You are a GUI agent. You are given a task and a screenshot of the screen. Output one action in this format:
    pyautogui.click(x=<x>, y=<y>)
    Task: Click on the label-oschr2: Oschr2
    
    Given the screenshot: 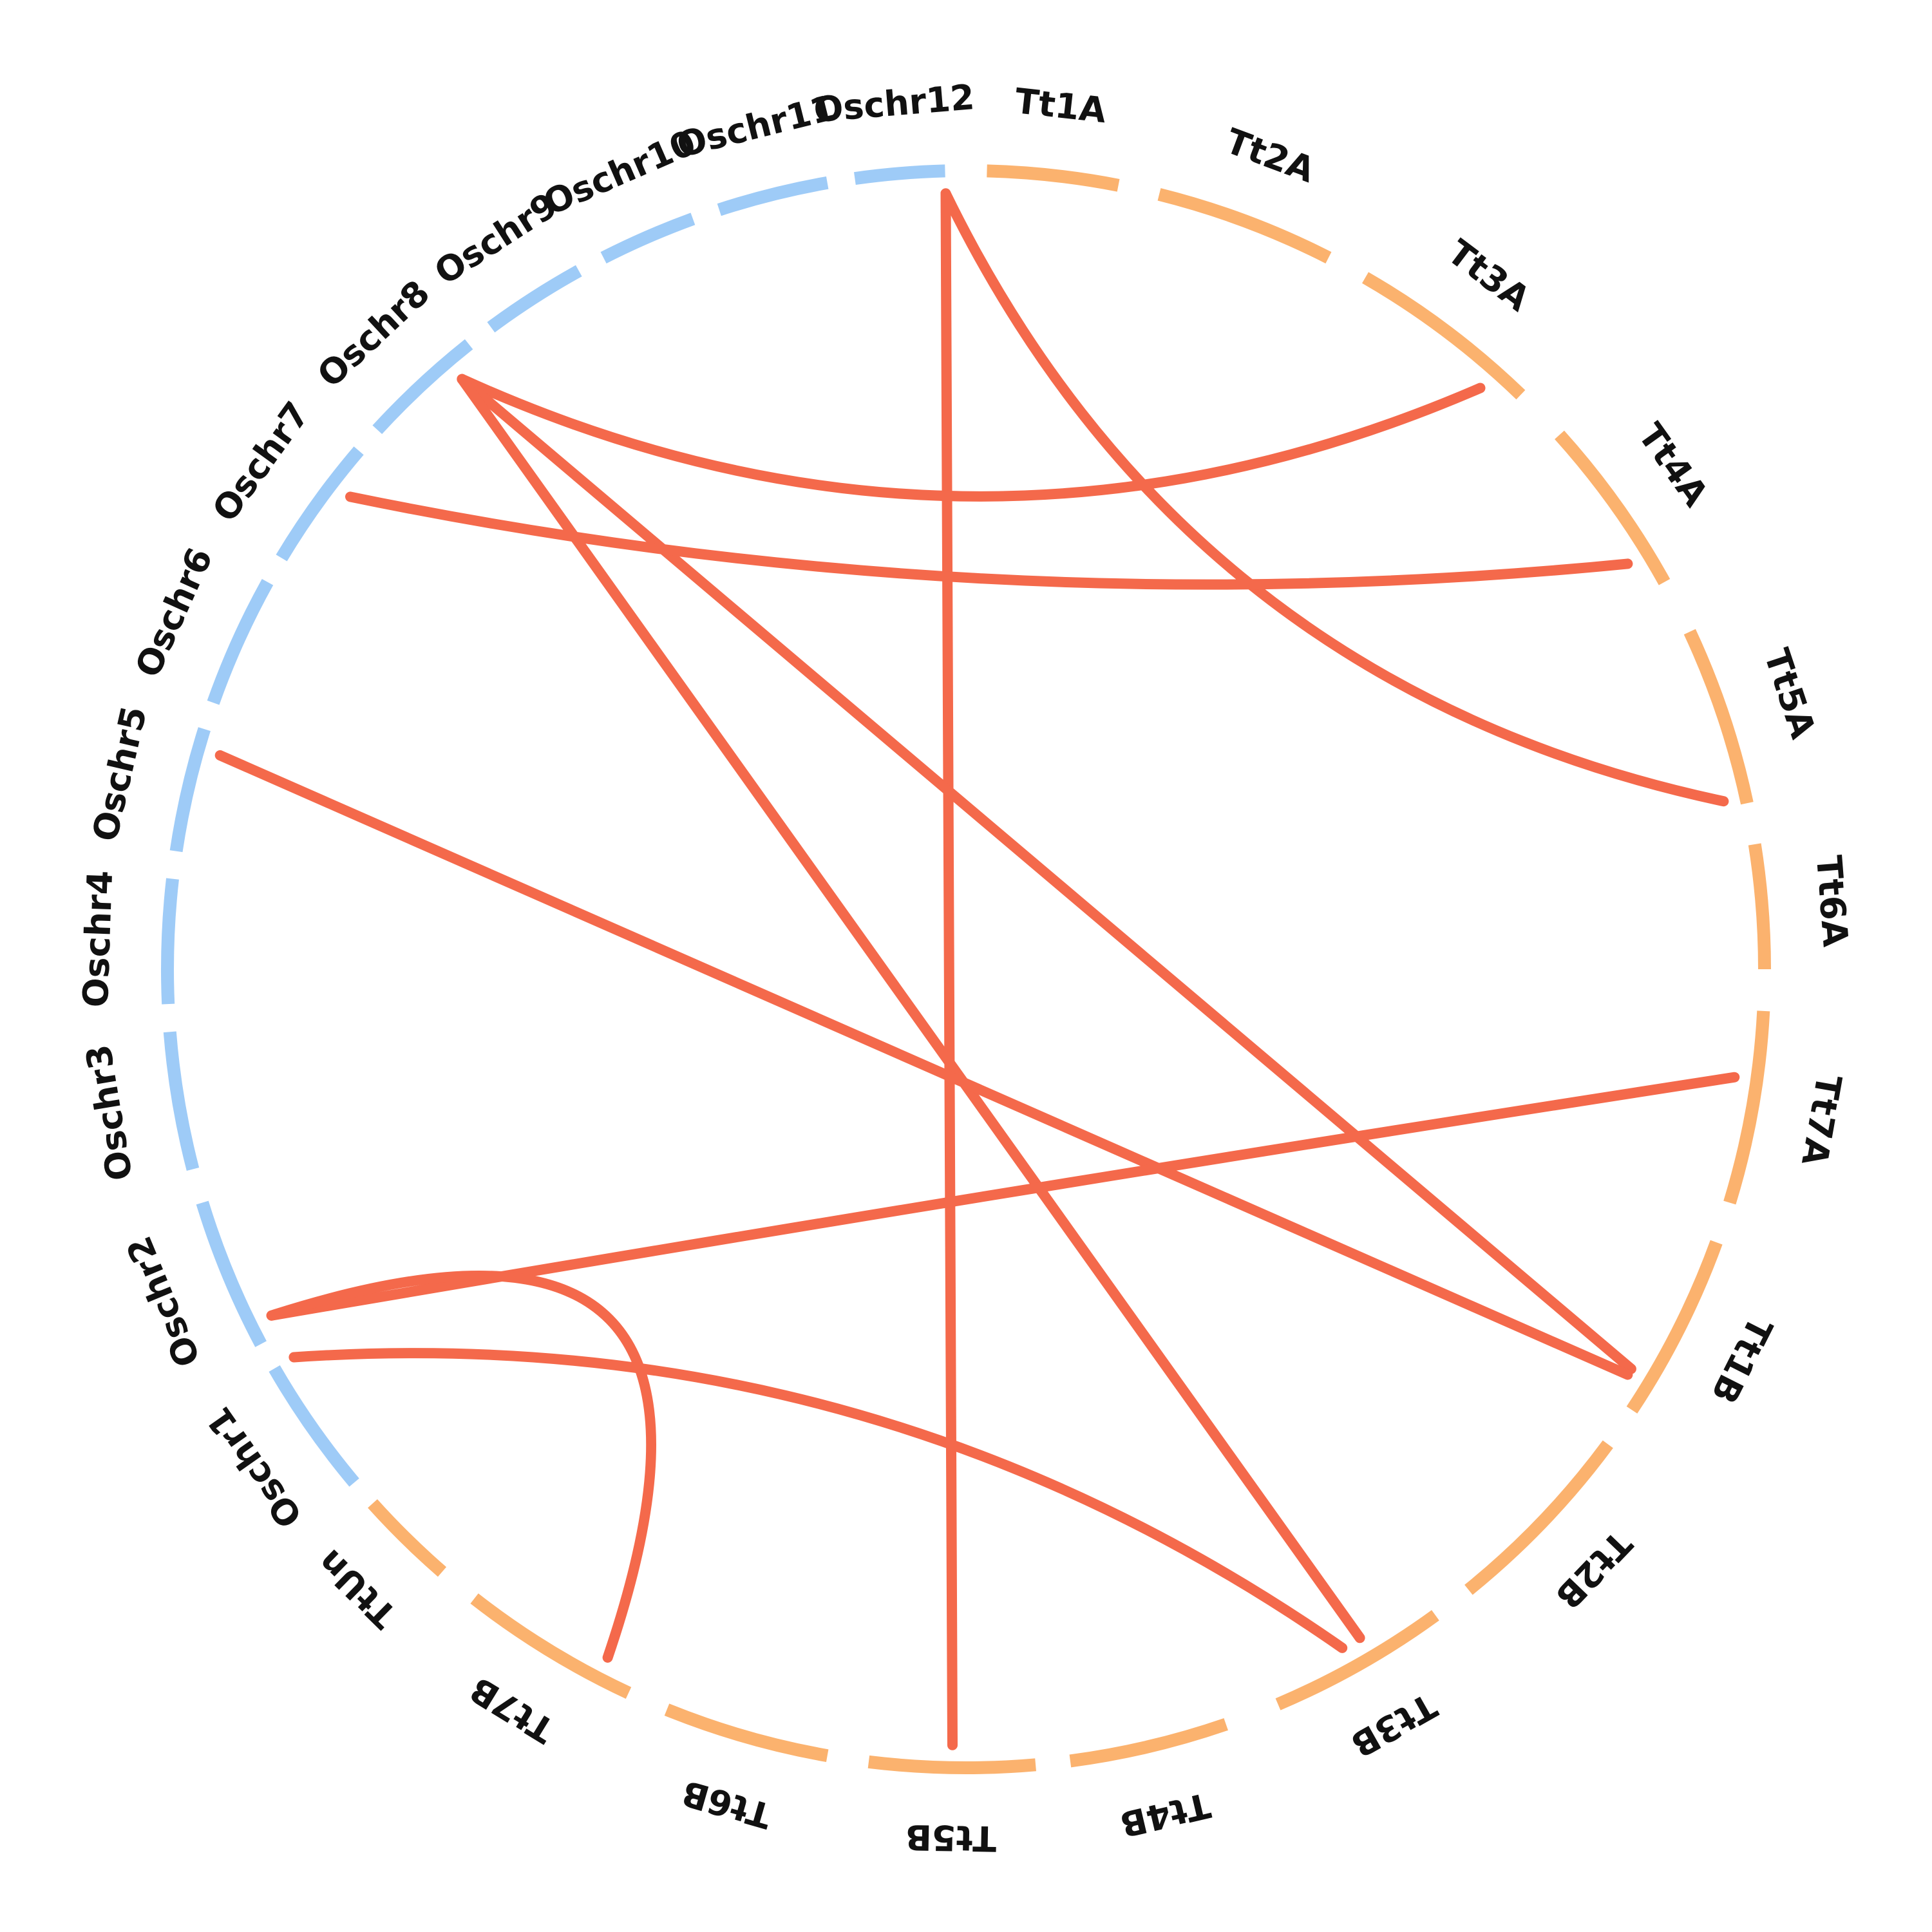 What is the action you would take?
    pyautogui.click(x=163, y=1302)
    